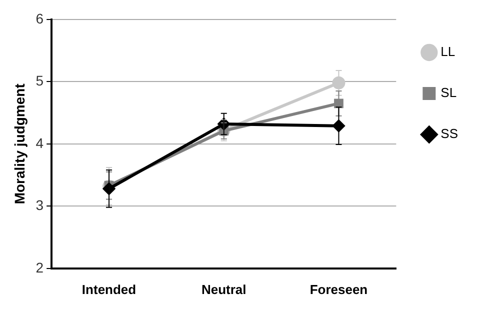 This screenshot has height=320, width=480. I want to click on y-tick-label: 3, so click(40, 205).